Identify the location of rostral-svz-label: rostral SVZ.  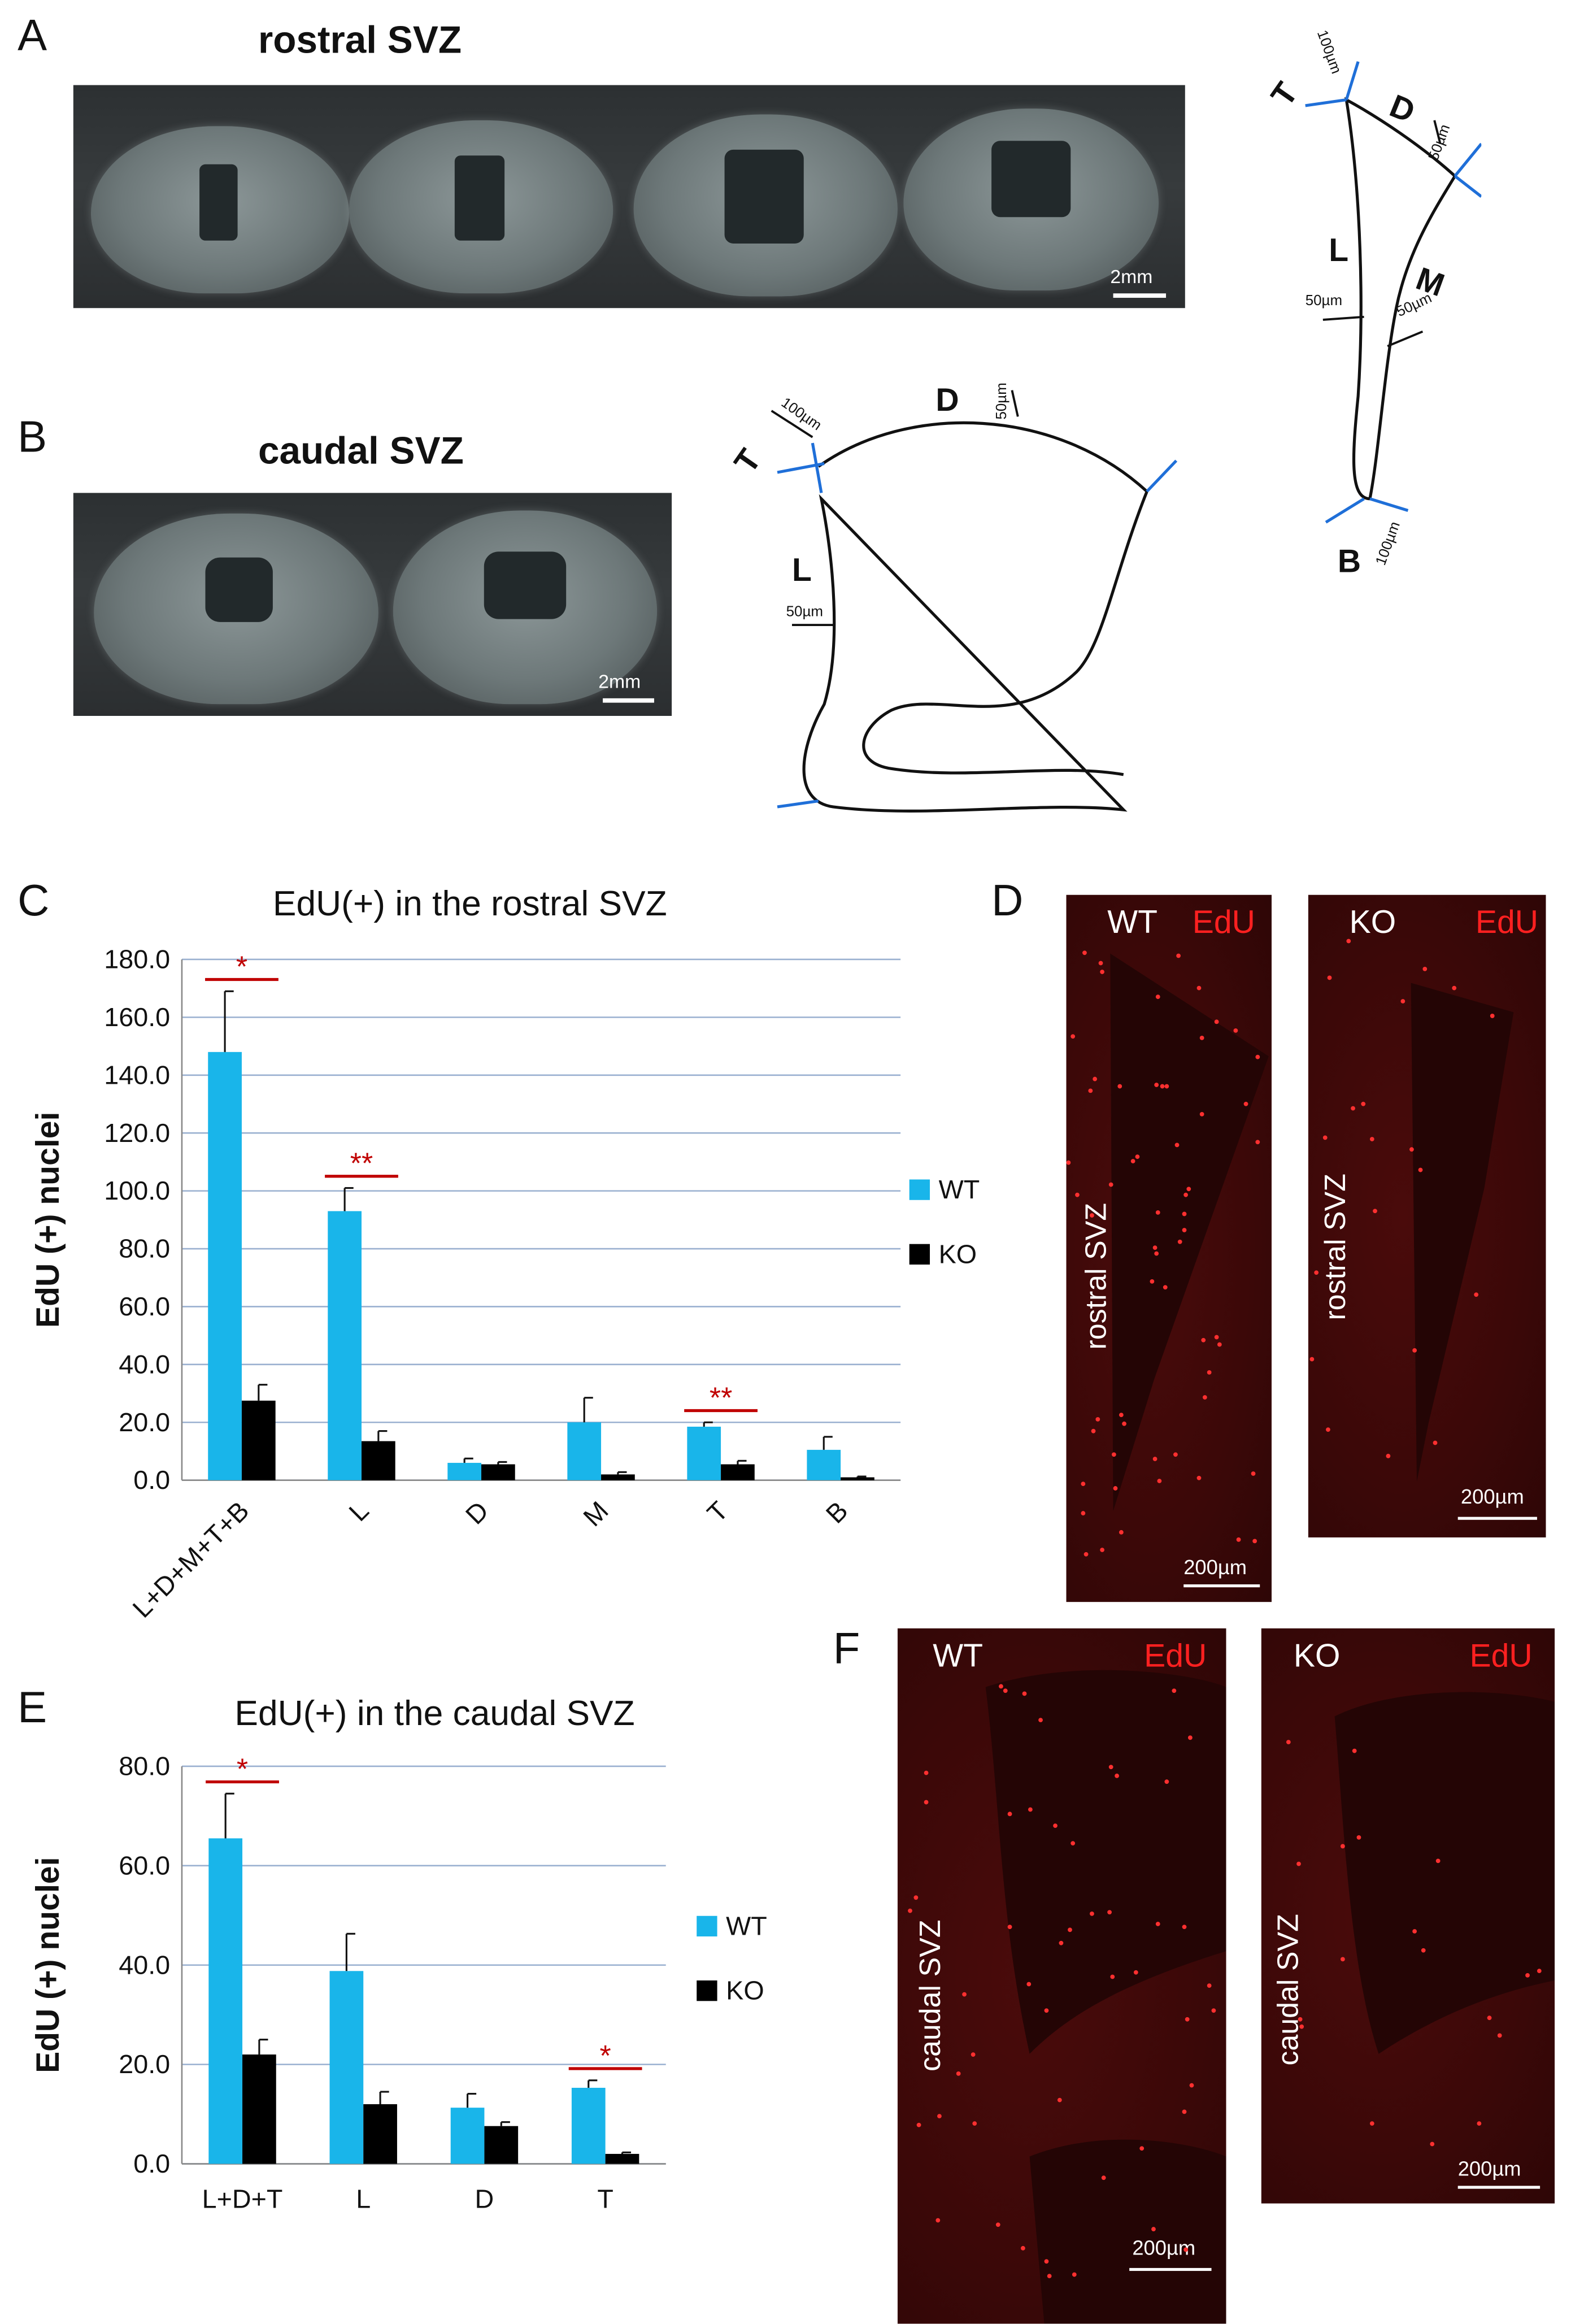
(1097, 1276).